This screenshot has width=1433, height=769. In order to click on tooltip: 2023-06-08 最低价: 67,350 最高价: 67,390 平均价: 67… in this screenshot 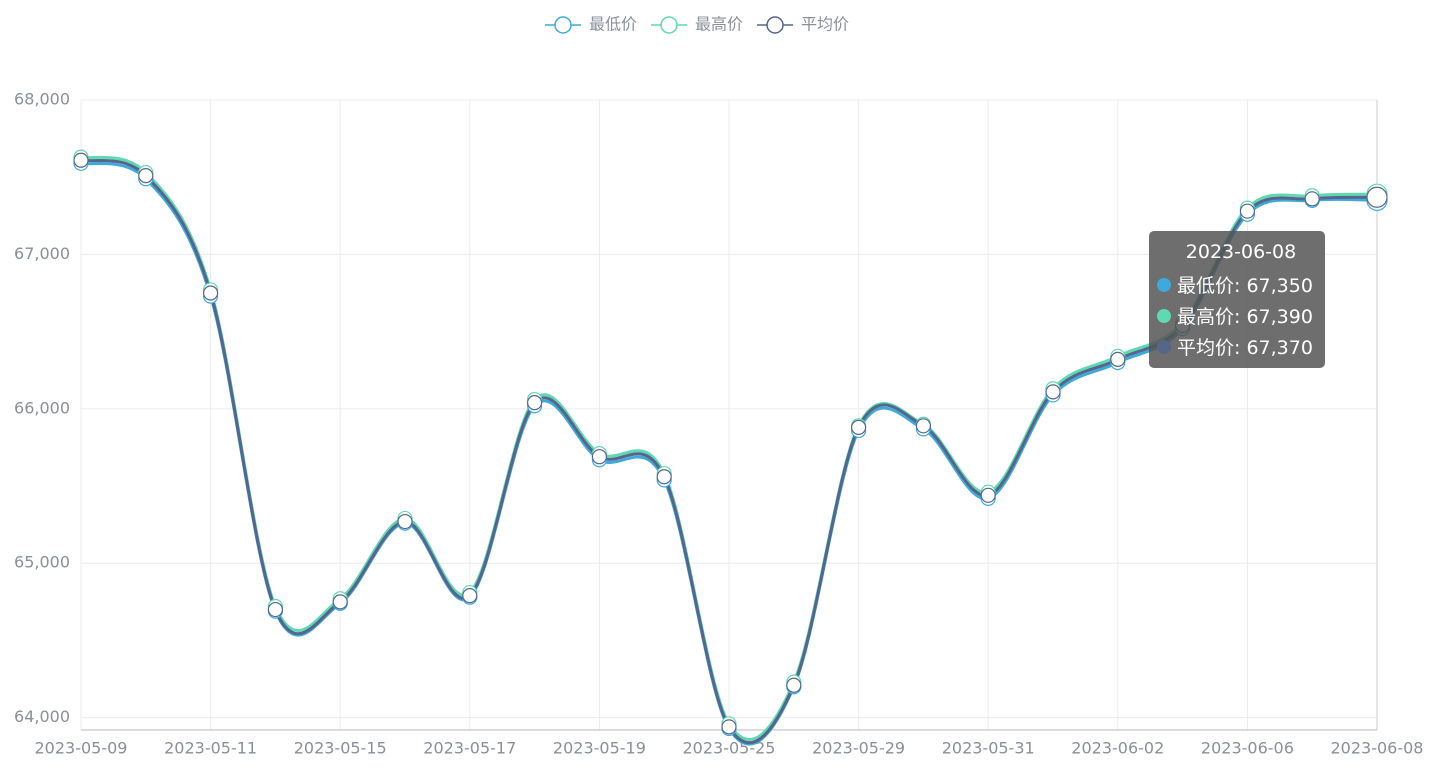, I will do `click(1237, 299)`.